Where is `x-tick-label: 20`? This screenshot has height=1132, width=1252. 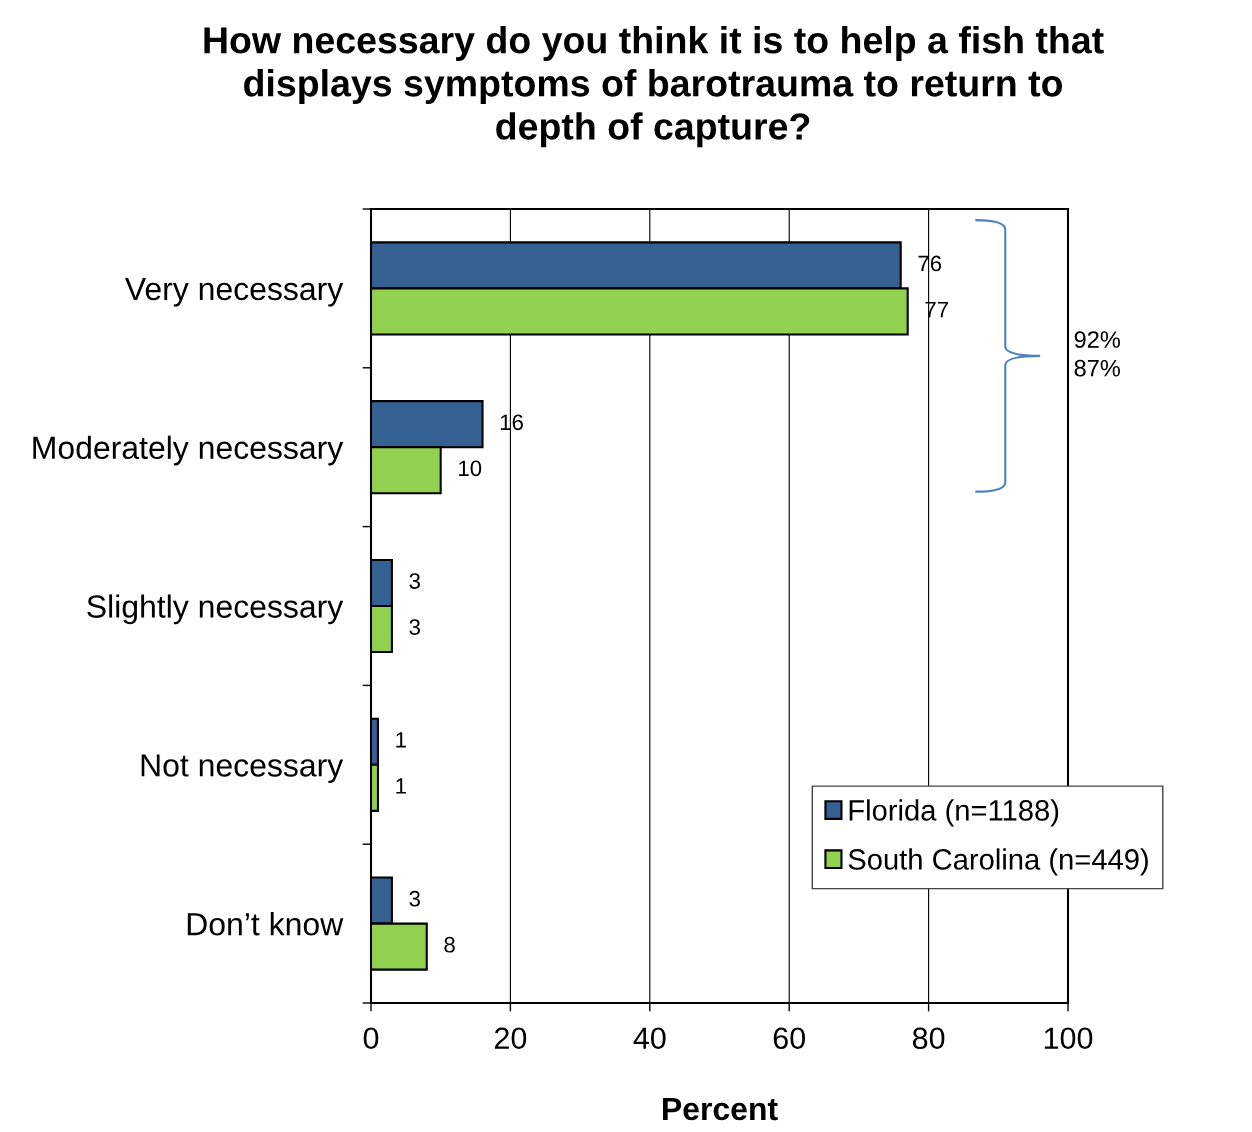 x-tick-label: 20 is located at coordinates (510, 1038).